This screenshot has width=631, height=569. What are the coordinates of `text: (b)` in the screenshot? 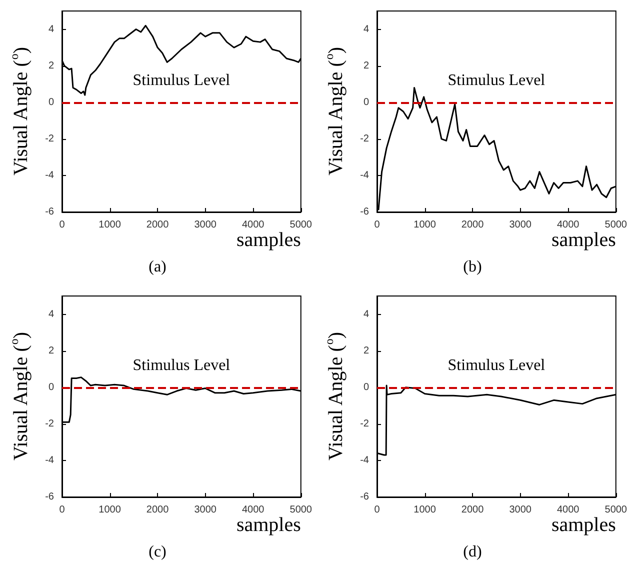 It's located at (472, 267).